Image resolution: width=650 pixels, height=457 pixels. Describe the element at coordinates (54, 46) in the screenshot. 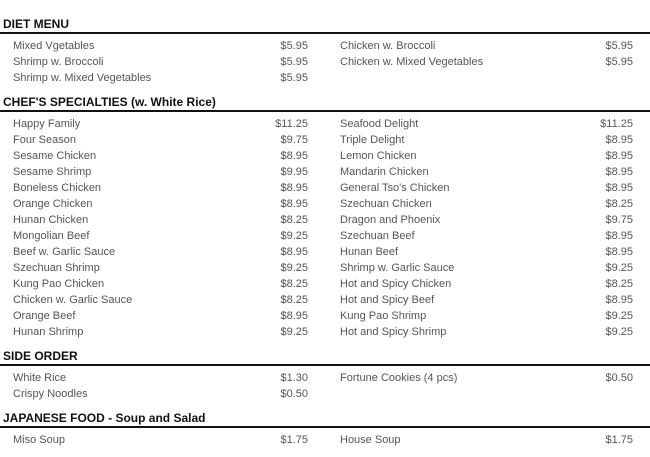

I see `item-name: Mixed Vgetables` at that location.